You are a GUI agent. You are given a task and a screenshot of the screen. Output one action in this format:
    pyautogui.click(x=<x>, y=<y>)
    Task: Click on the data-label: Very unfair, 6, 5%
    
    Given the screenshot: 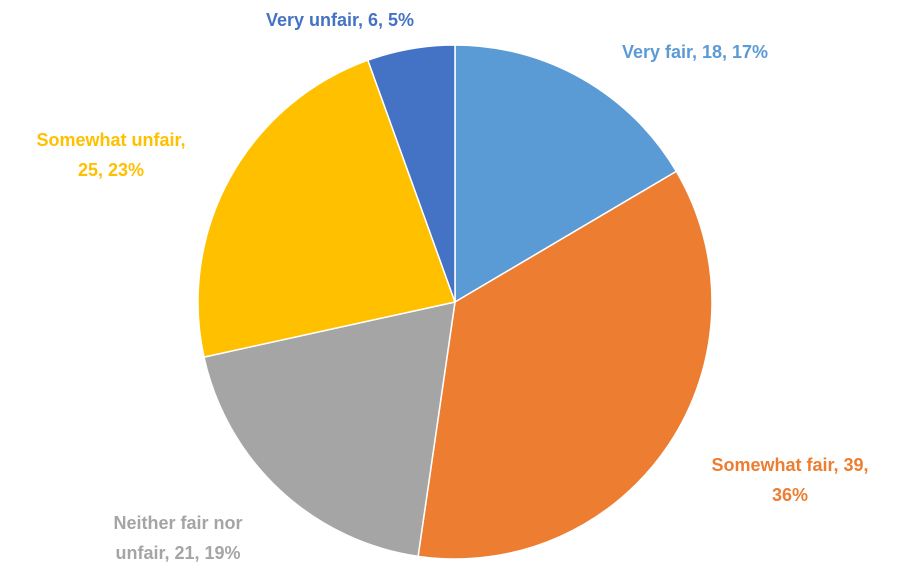 What is the action you would take?
    pyautogui.click(x=340, y=20)
    